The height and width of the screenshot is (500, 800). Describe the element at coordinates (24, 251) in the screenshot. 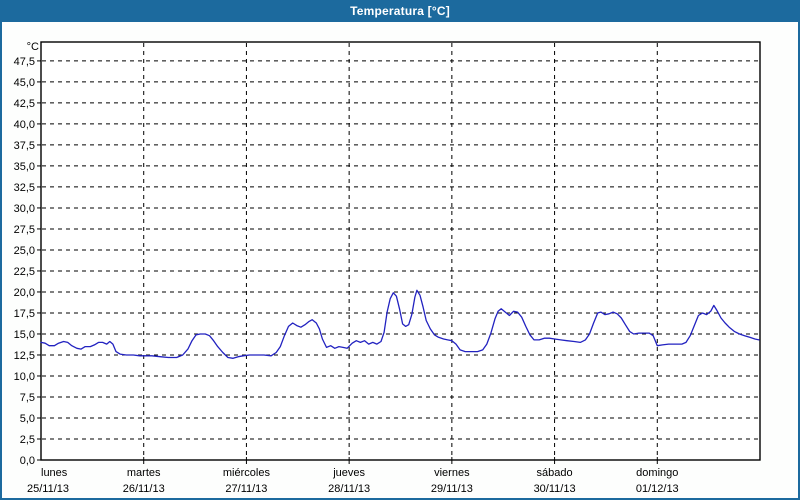

I see `y-tick-label: 25,0` at that location.